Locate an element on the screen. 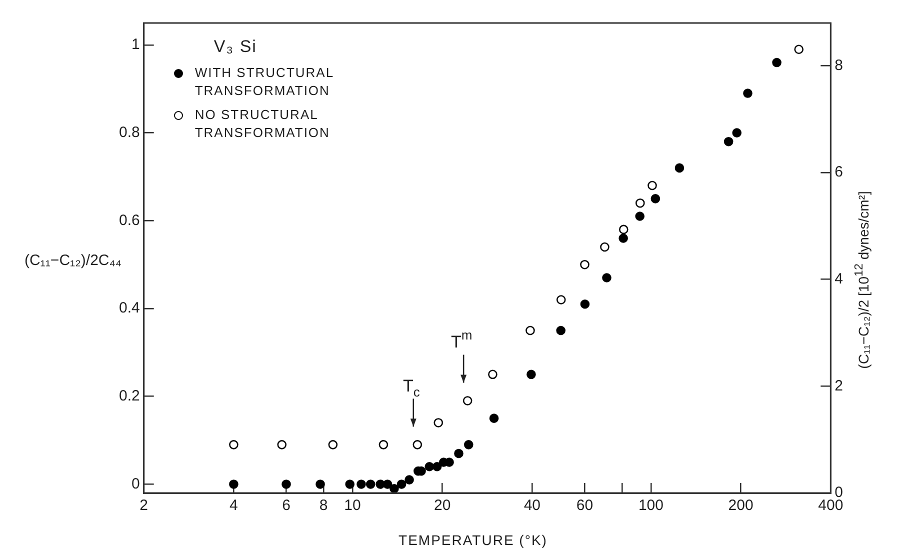  legend-title: V₃ Si is located at coordinates (236, 46).